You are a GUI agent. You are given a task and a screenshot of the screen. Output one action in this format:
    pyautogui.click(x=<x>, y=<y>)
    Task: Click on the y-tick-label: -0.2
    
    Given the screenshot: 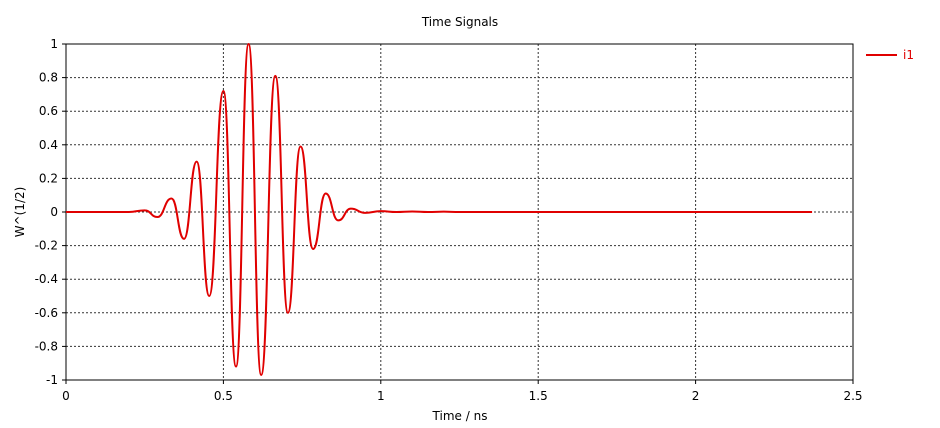 What is the action you would take?
    pyautogui.click(x=46, y=246)
    